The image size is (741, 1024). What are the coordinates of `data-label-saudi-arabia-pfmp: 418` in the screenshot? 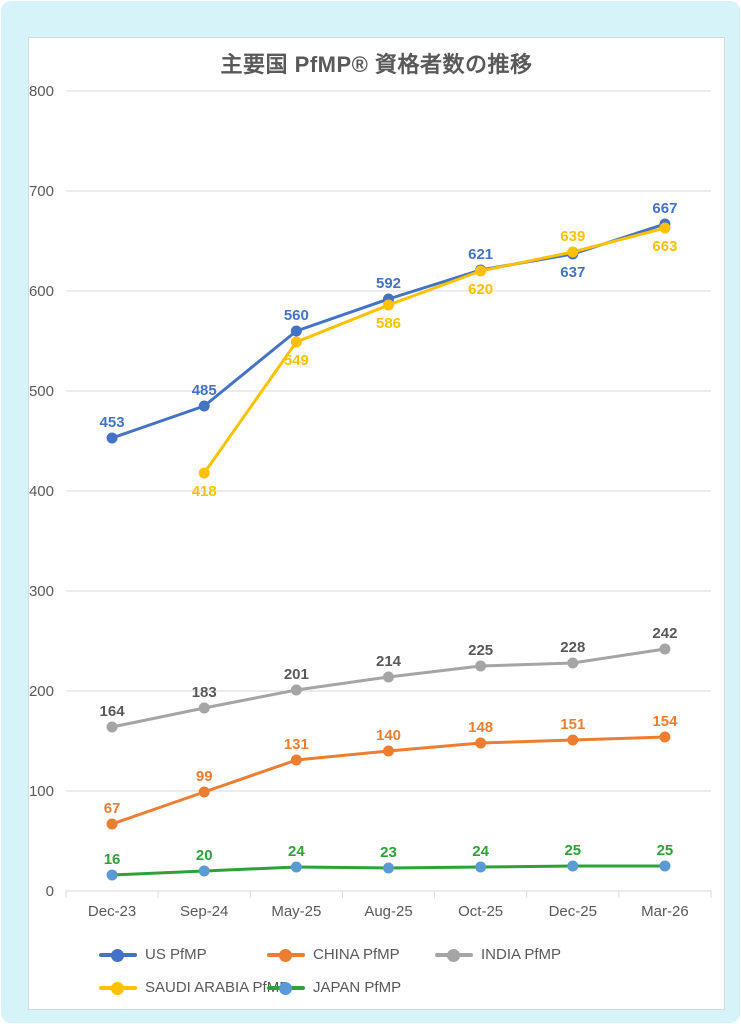 It's located at (204, 491).